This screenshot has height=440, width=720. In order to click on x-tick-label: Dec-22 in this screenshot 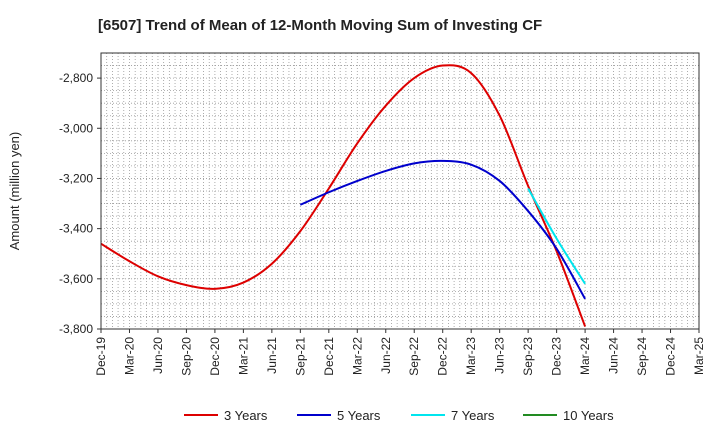, I will do `click(443, 356)`.